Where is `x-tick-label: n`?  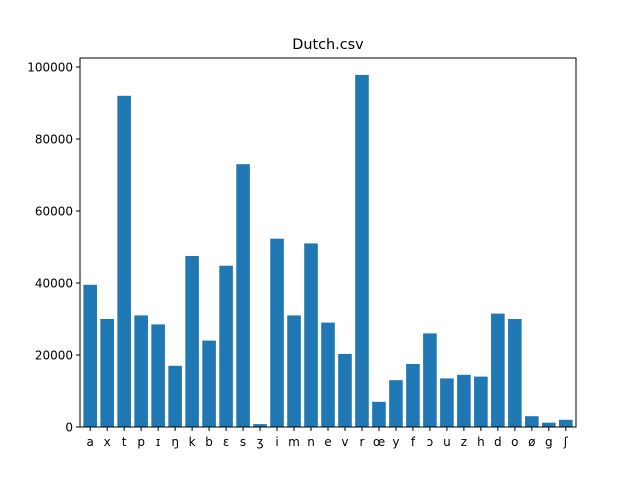
x-tick-label: n is located at coordinates (311, 442).